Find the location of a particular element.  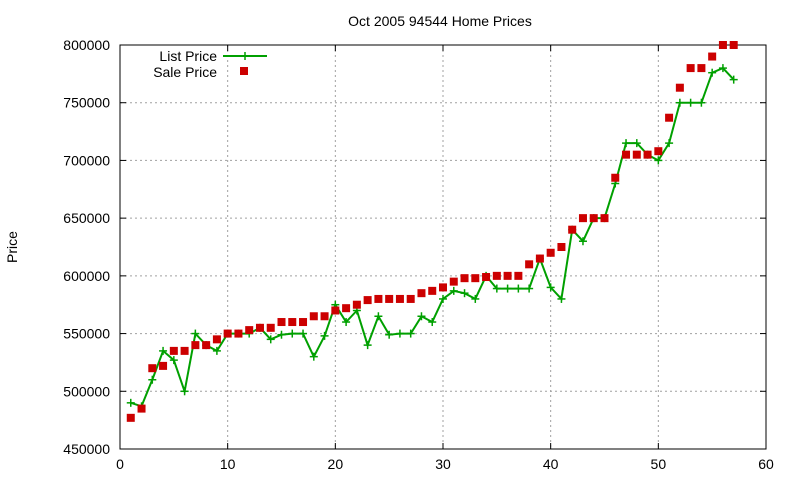

y-tick-label: 500000 is located at coordinates (86, 391).